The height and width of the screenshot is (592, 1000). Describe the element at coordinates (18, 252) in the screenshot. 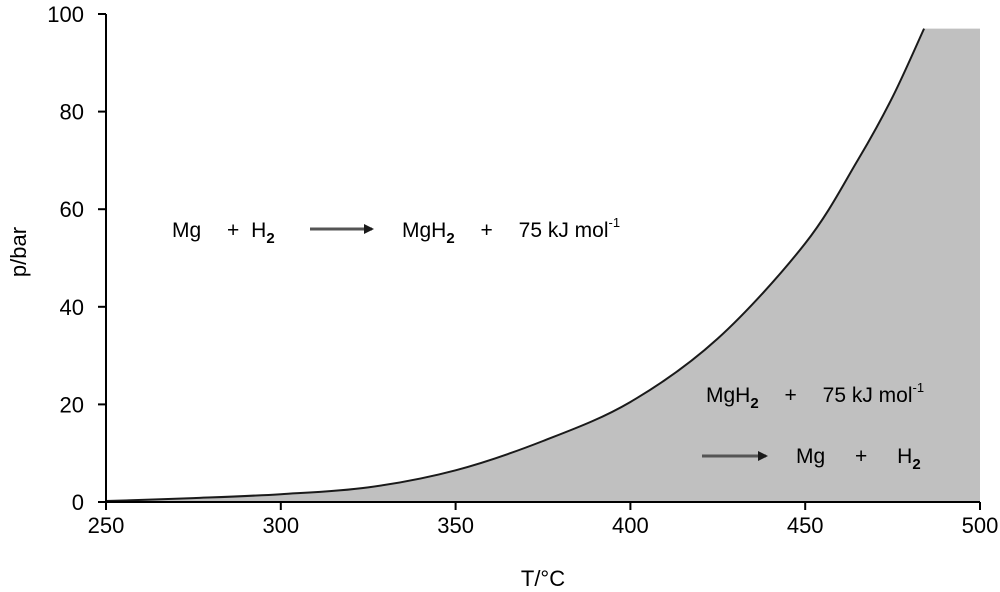

I see `y-axis-label: p/bar` at that location.